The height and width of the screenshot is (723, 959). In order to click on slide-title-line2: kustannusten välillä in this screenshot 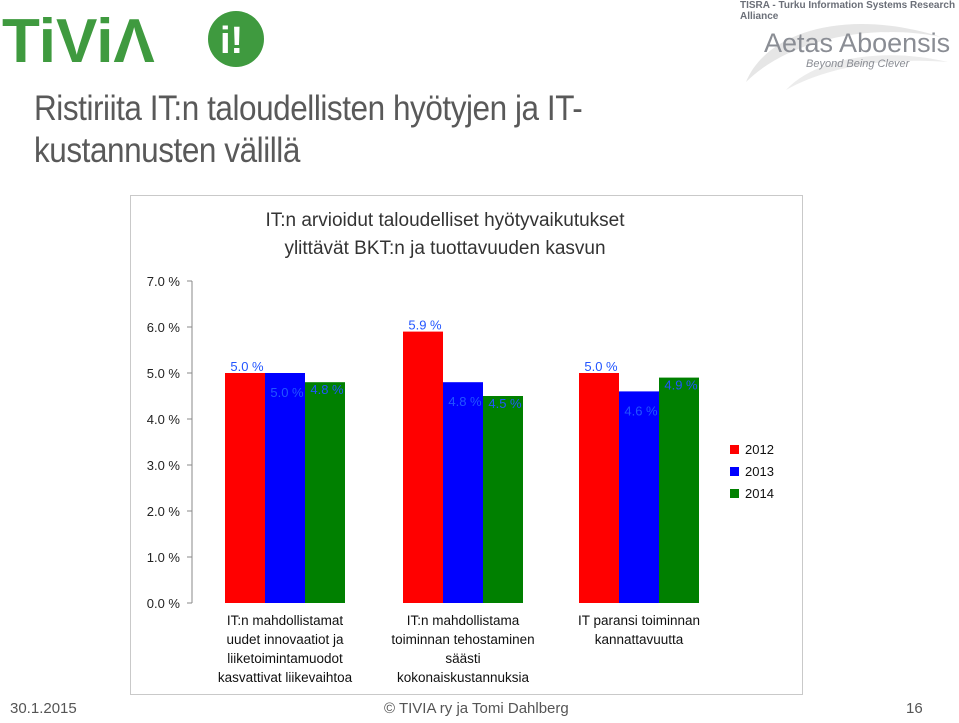, I will do `click(167, 150)`.